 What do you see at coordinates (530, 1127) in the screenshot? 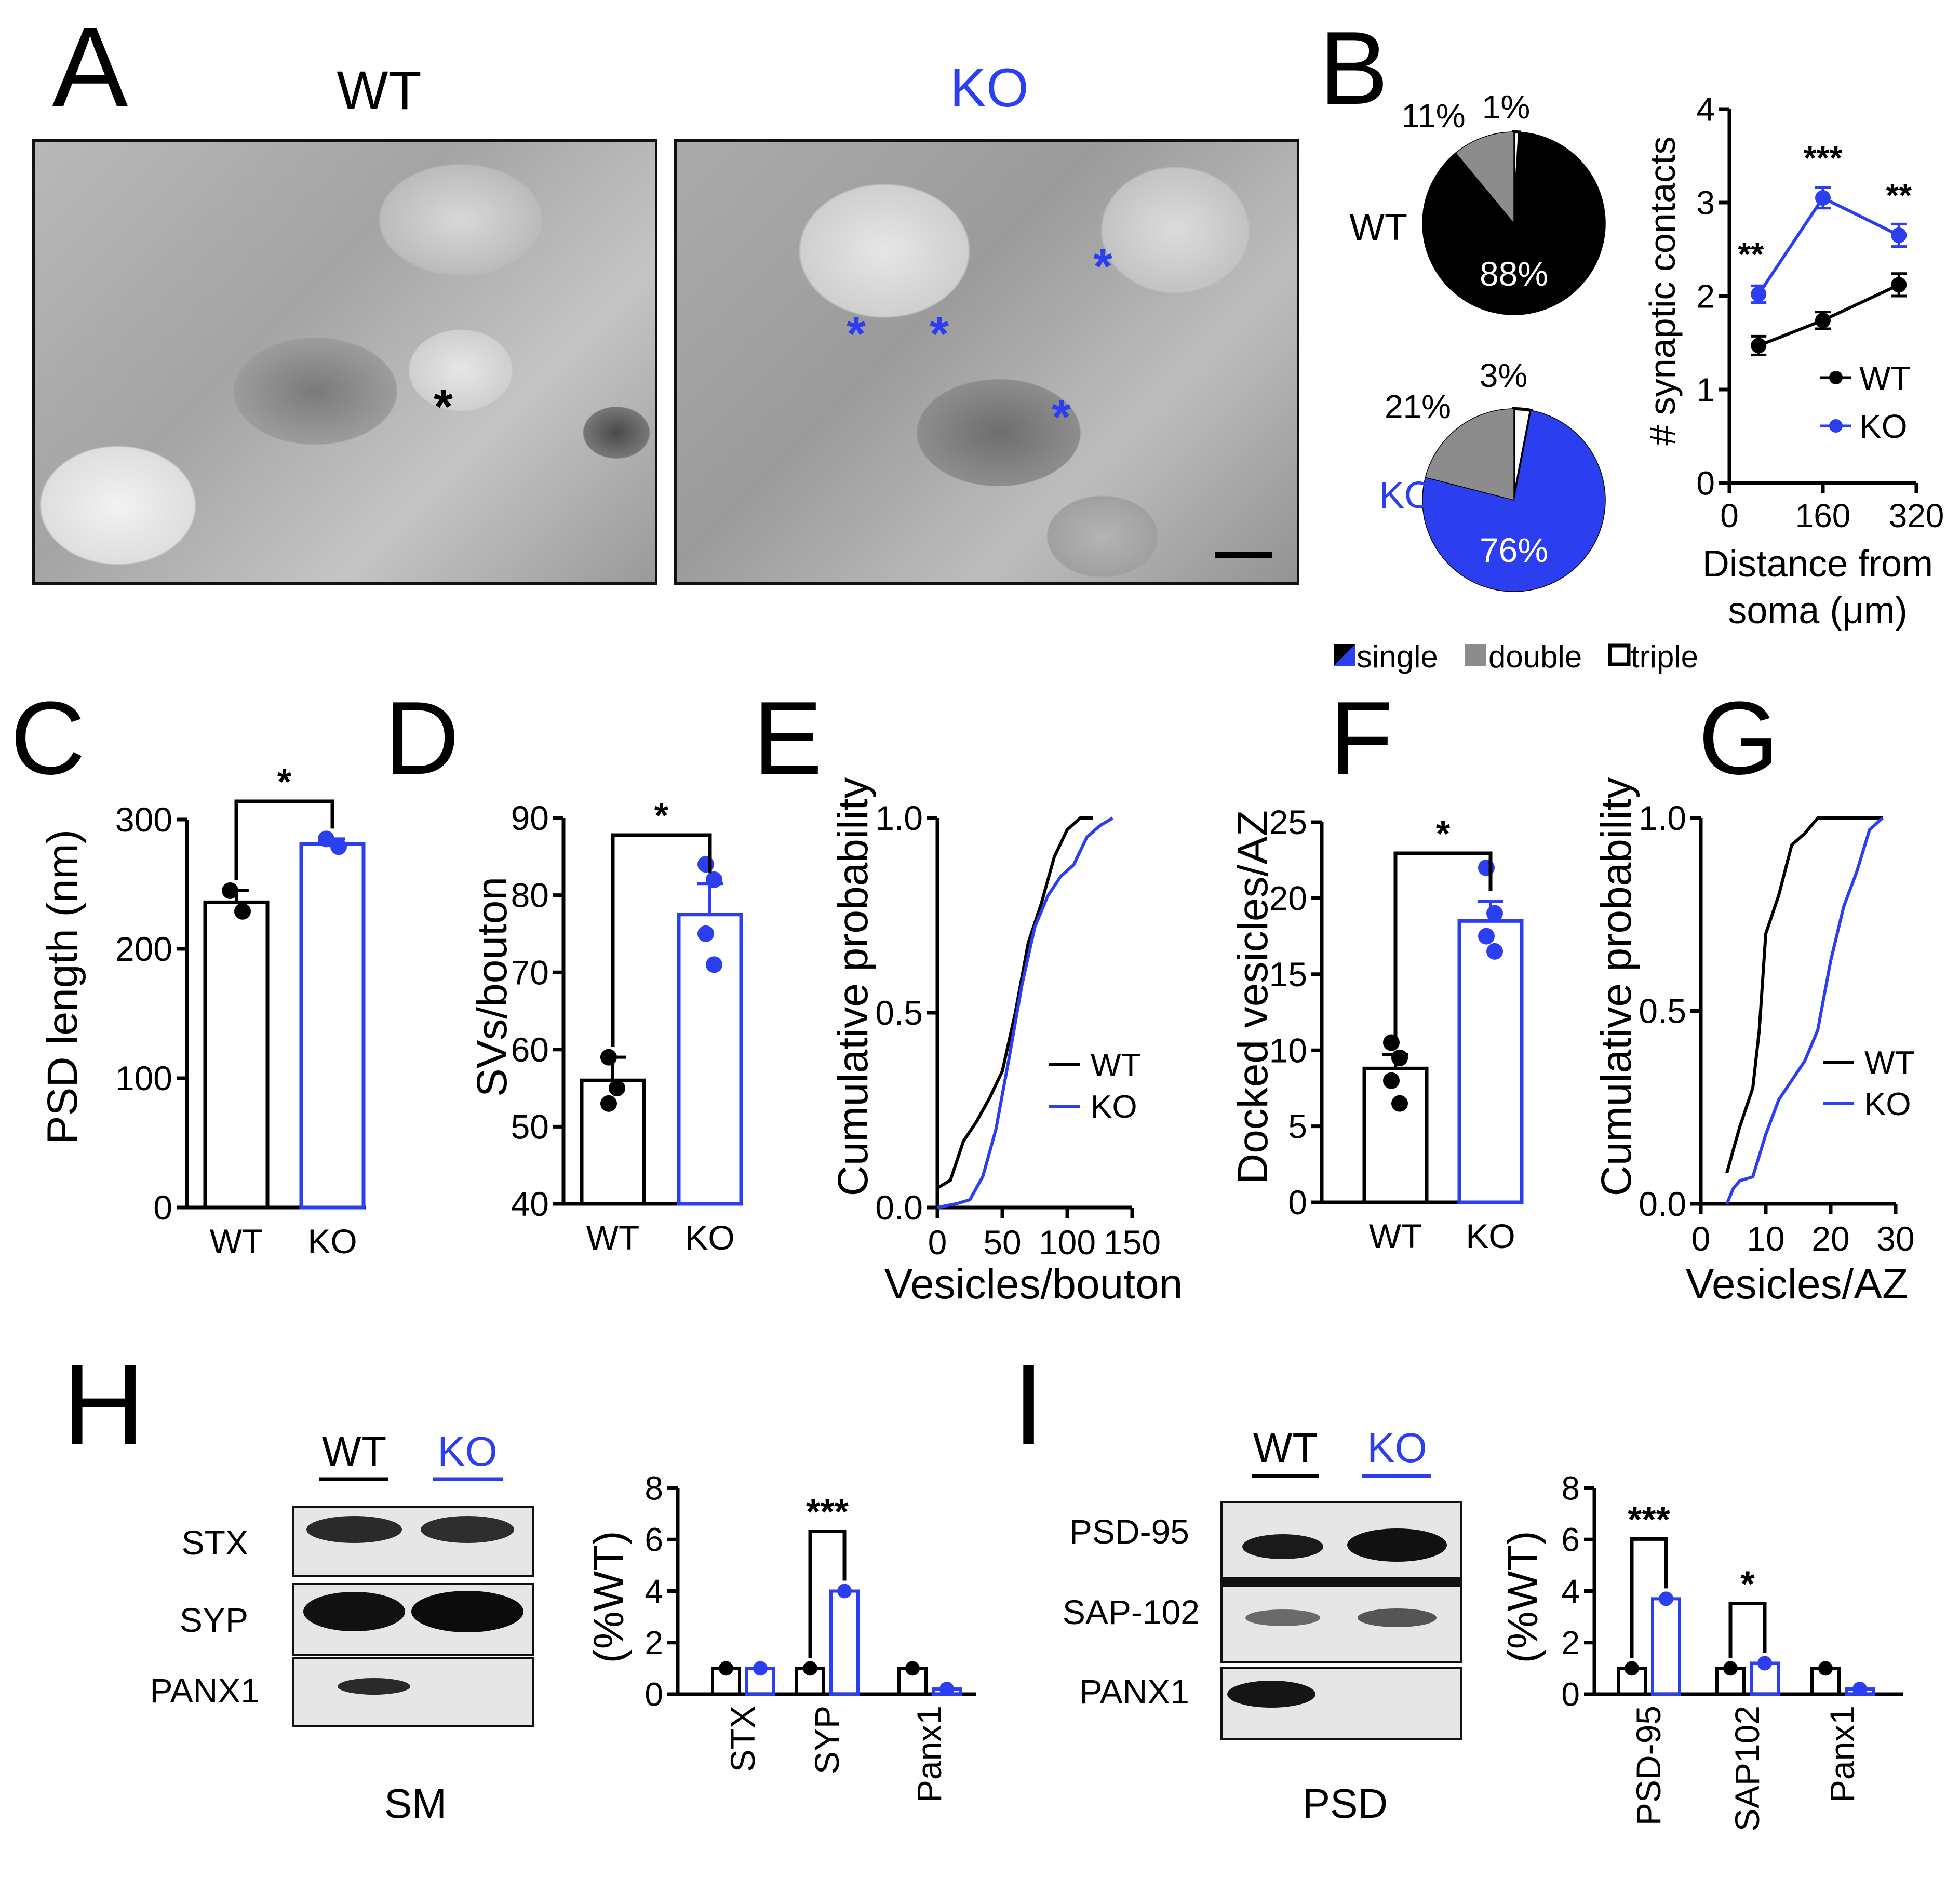
I see `d-y-tick-label: 50` at bounding box center [530, 1127].